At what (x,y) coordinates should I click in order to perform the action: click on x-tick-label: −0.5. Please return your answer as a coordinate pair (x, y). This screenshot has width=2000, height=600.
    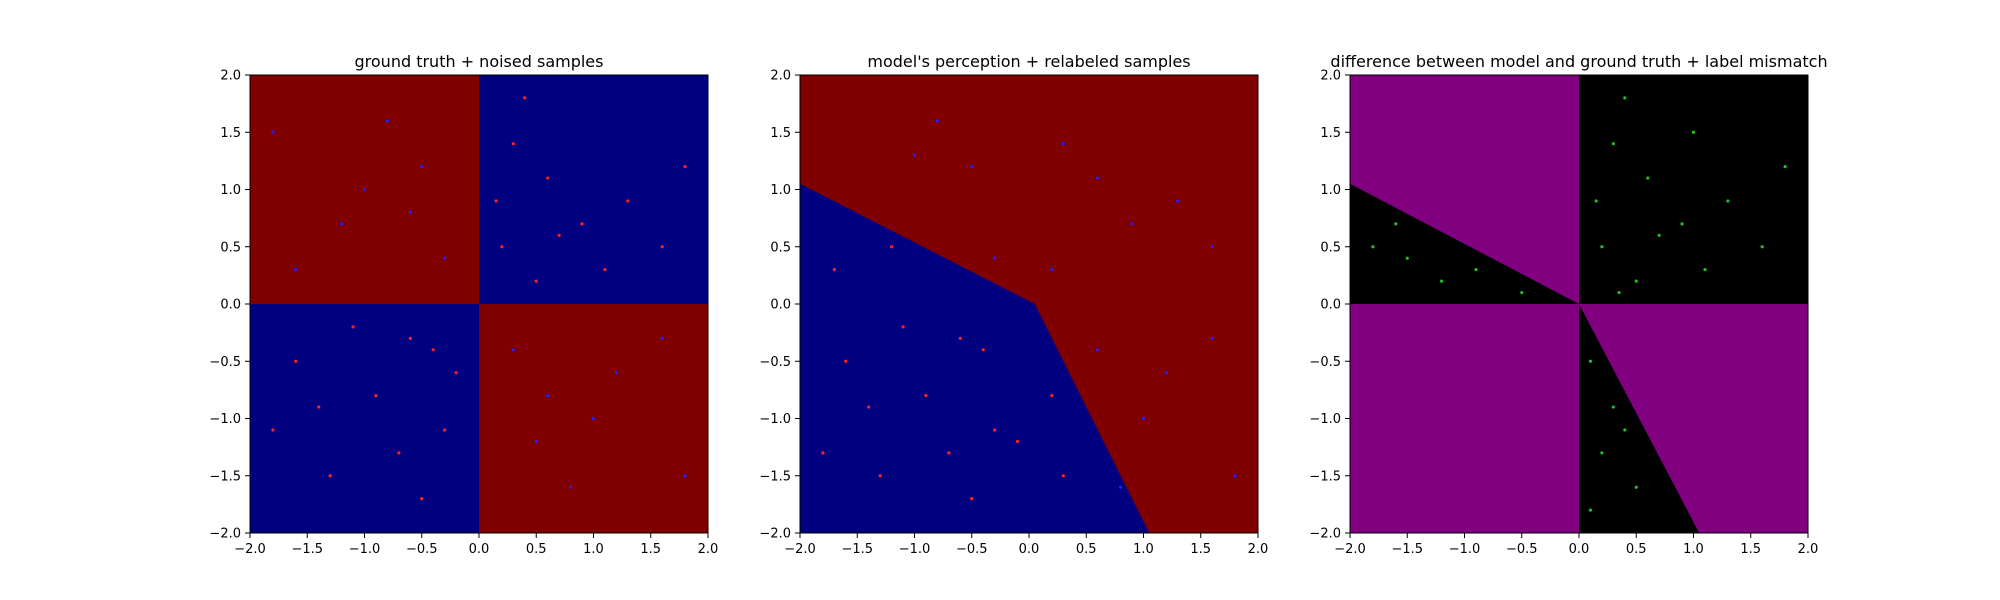
    Looking at the image, I should click on (1522, 549).